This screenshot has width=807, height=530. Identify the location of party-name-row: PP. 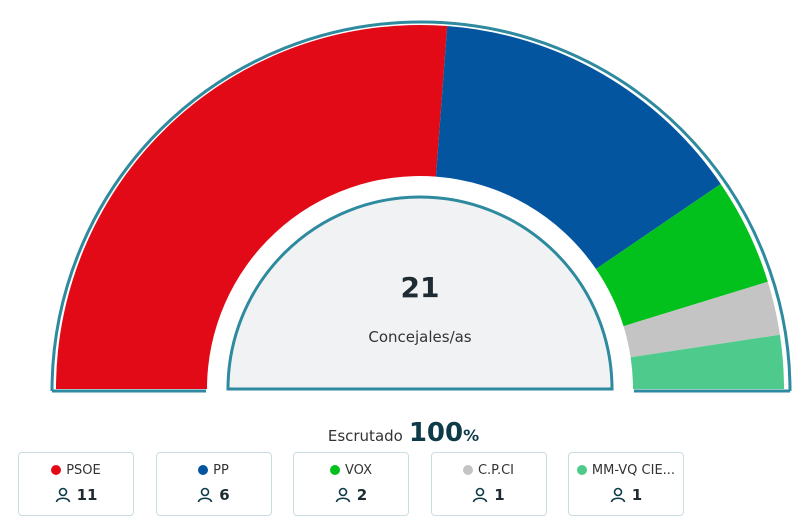
(214, 470).